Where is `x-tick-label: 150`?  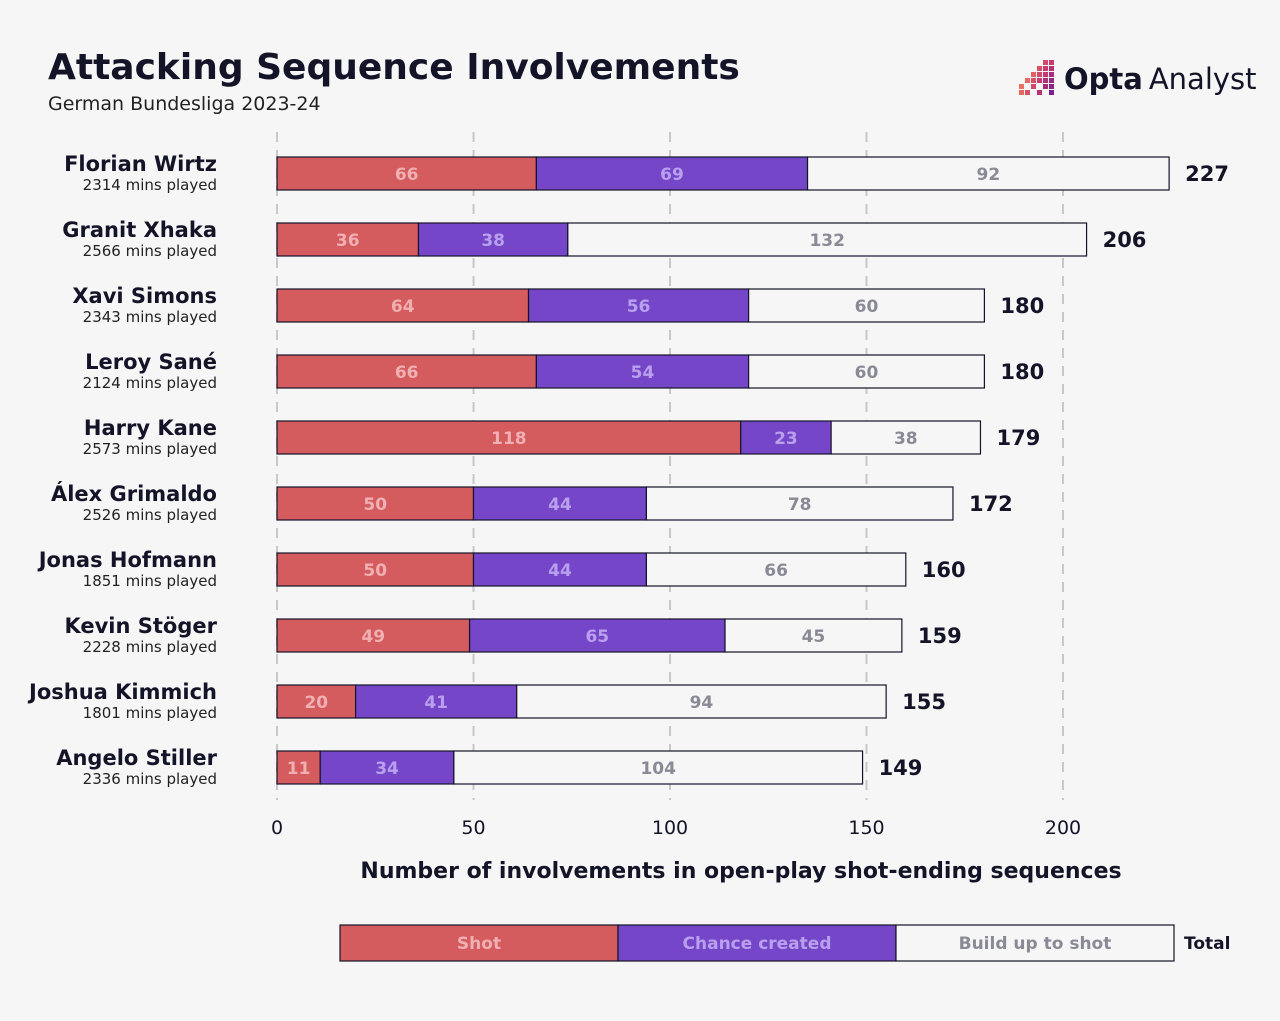 x-tick-label: 150 is located at coordinates (866, 828).